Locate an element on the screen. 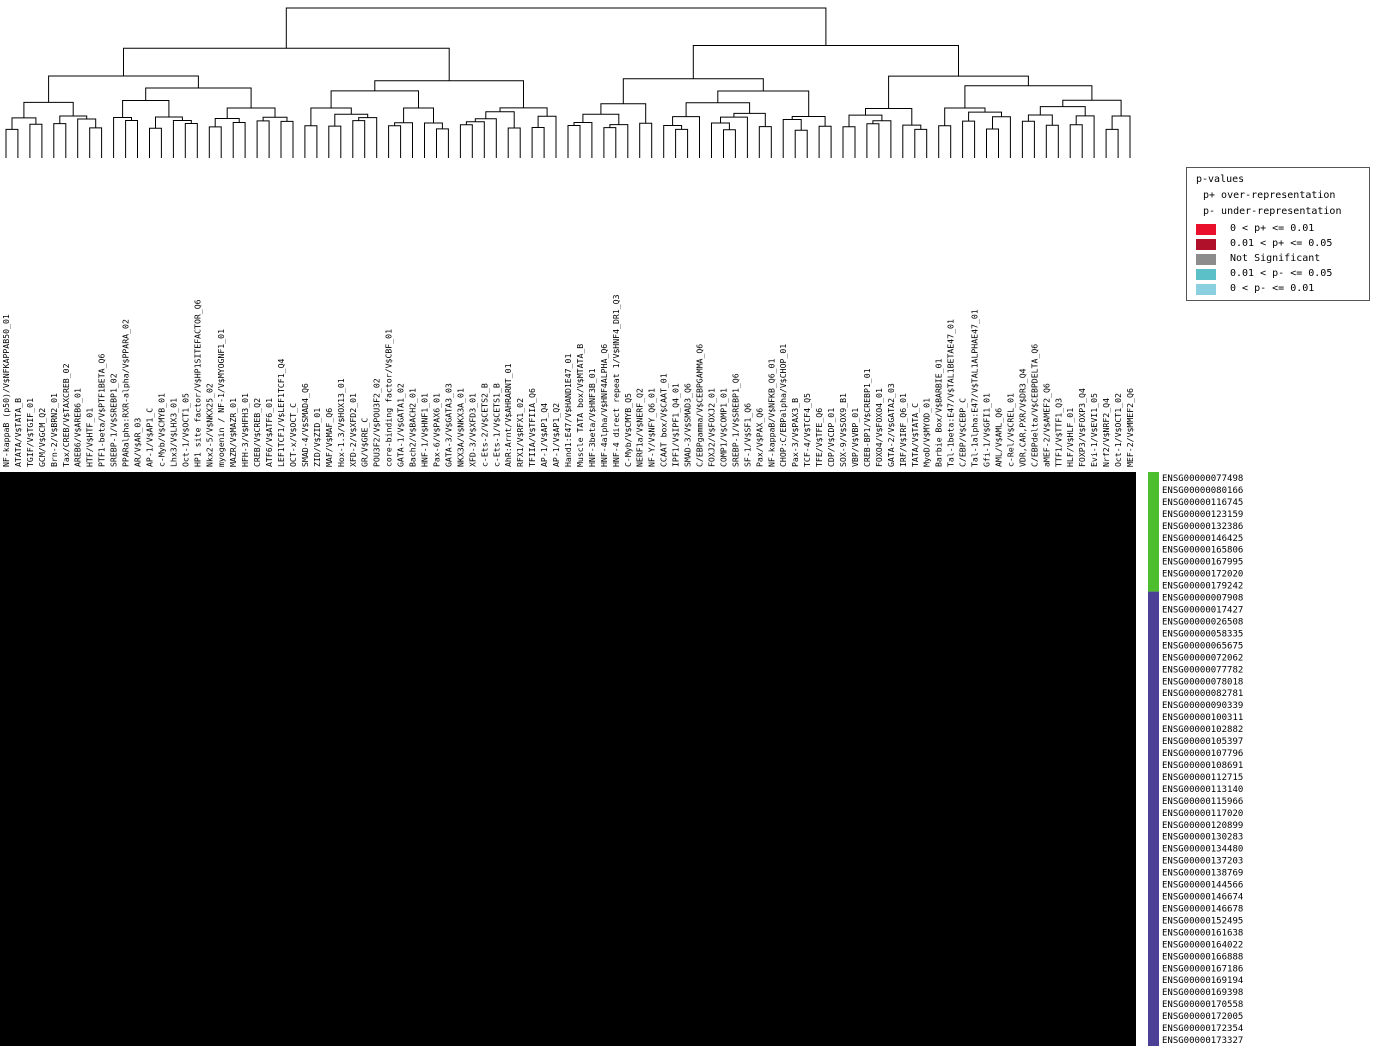 Image resolution: width=1382 pixels, height=1046 pixels. column-label: CDP/V$CDP_01 is located at coordinates (831, 437).